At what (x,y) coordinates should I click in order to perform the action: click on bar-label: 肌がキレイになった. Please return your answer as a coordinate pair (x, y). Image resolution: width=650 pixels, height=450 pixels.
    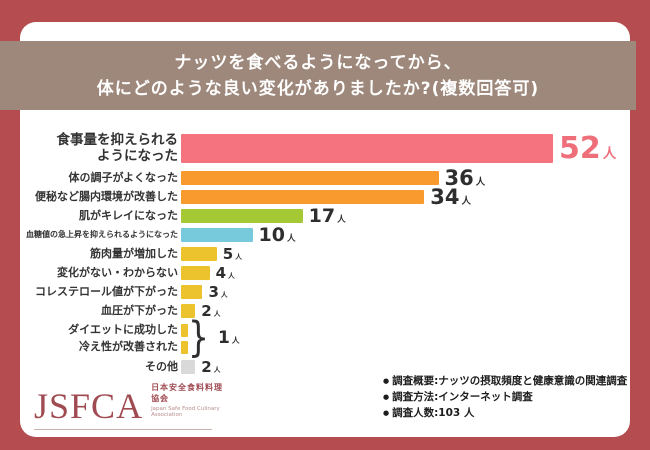
    Looking at the image, I should click on (128, 215).